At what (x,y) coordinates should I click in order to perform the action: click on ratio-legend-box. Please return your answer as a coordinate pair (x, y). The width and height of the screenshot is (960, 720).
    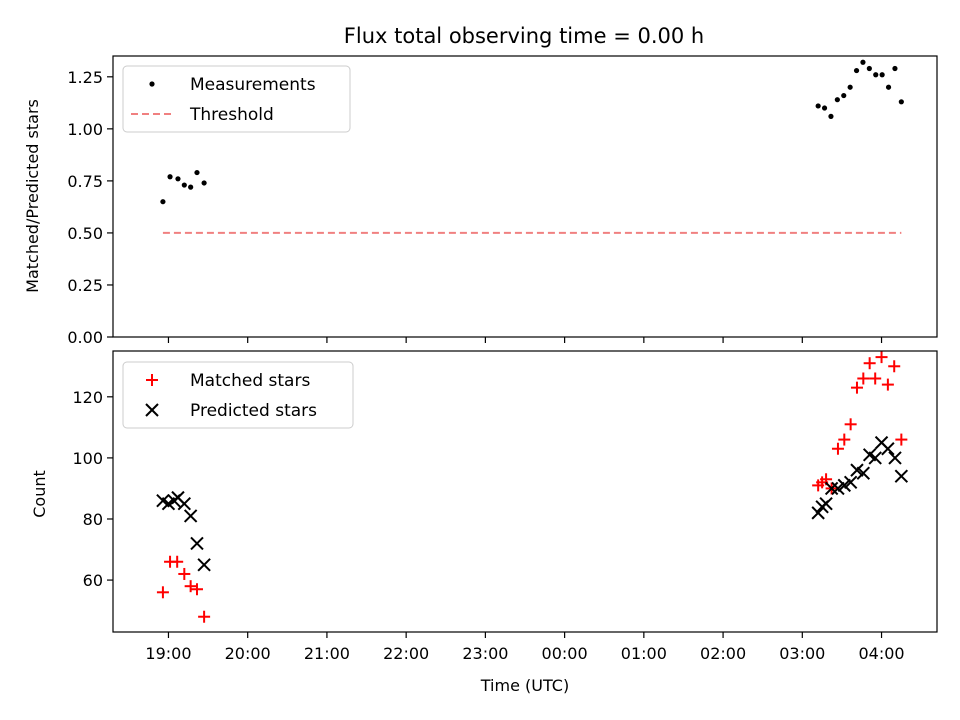
    Looking at the image, I should click on (236, 99).